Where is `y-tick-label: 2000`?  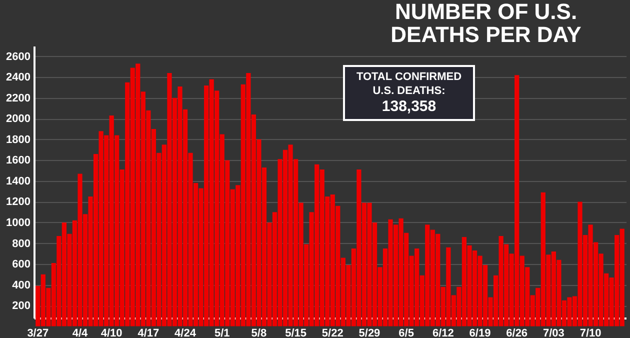
y-tick-label: 2000 is located at coordinates (18, 119).